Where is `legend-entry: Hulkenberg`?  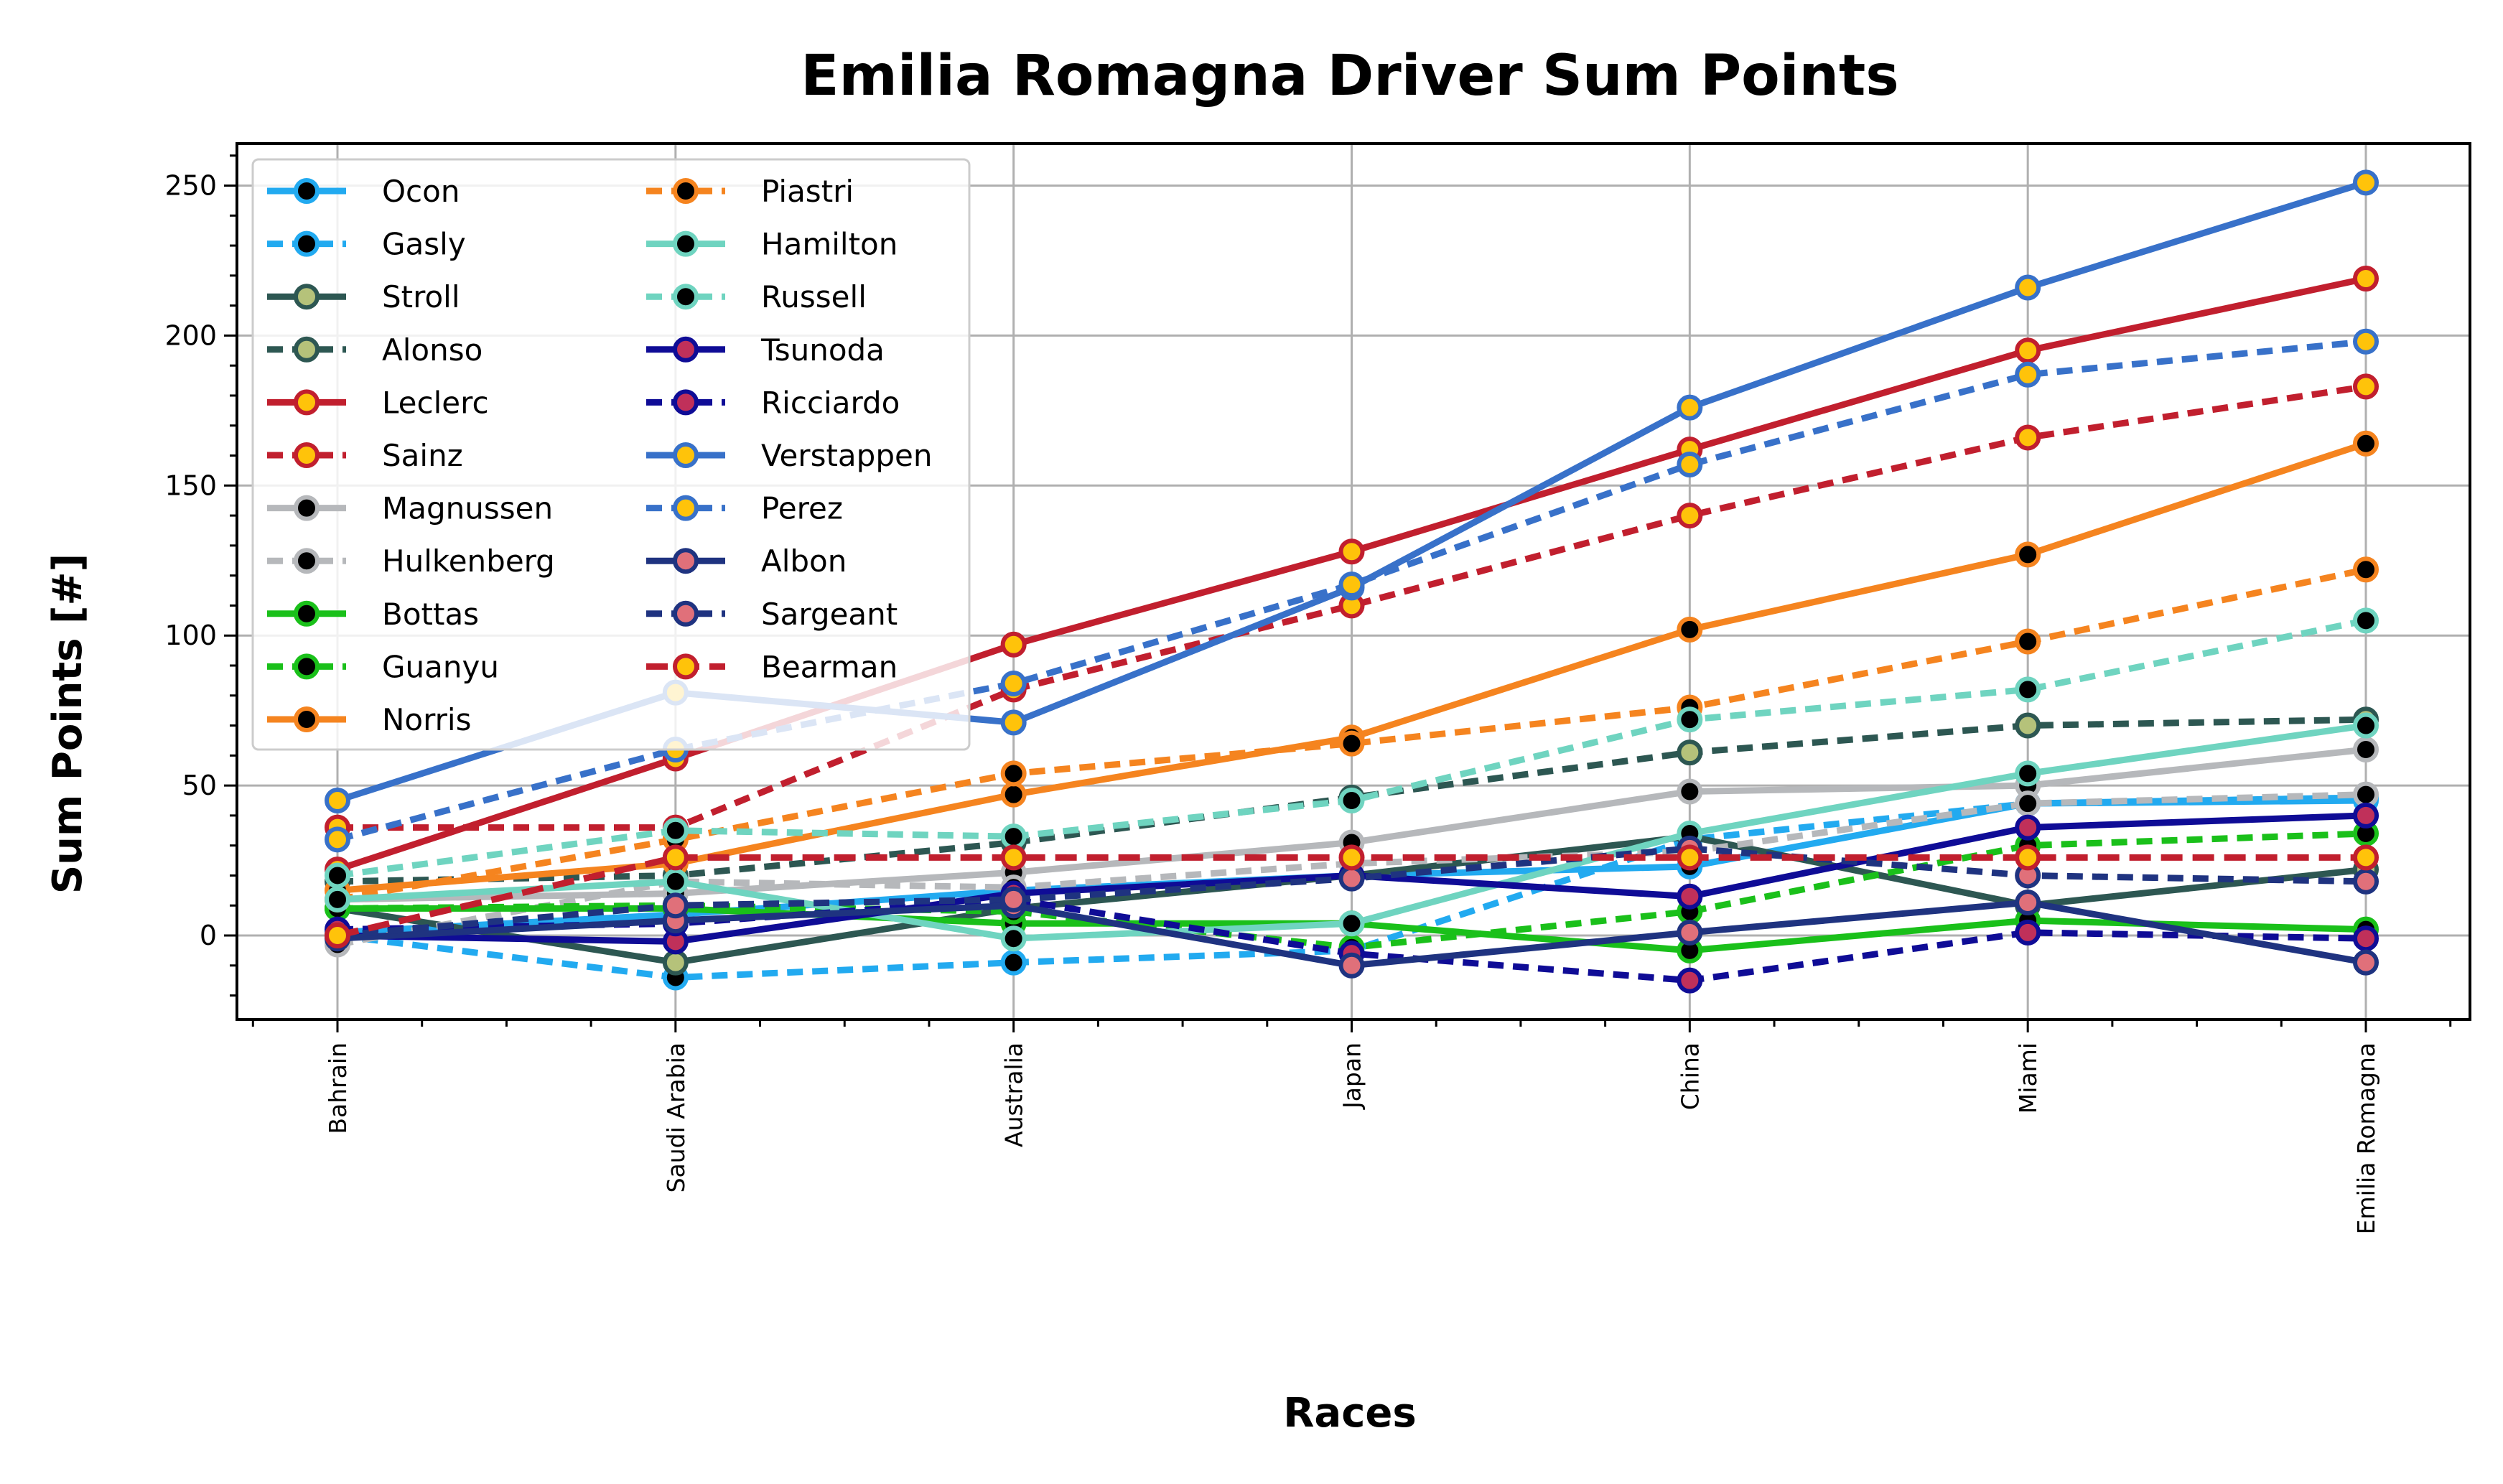 legend-entry: Hulkenberg is located at coordinates (411, 561).